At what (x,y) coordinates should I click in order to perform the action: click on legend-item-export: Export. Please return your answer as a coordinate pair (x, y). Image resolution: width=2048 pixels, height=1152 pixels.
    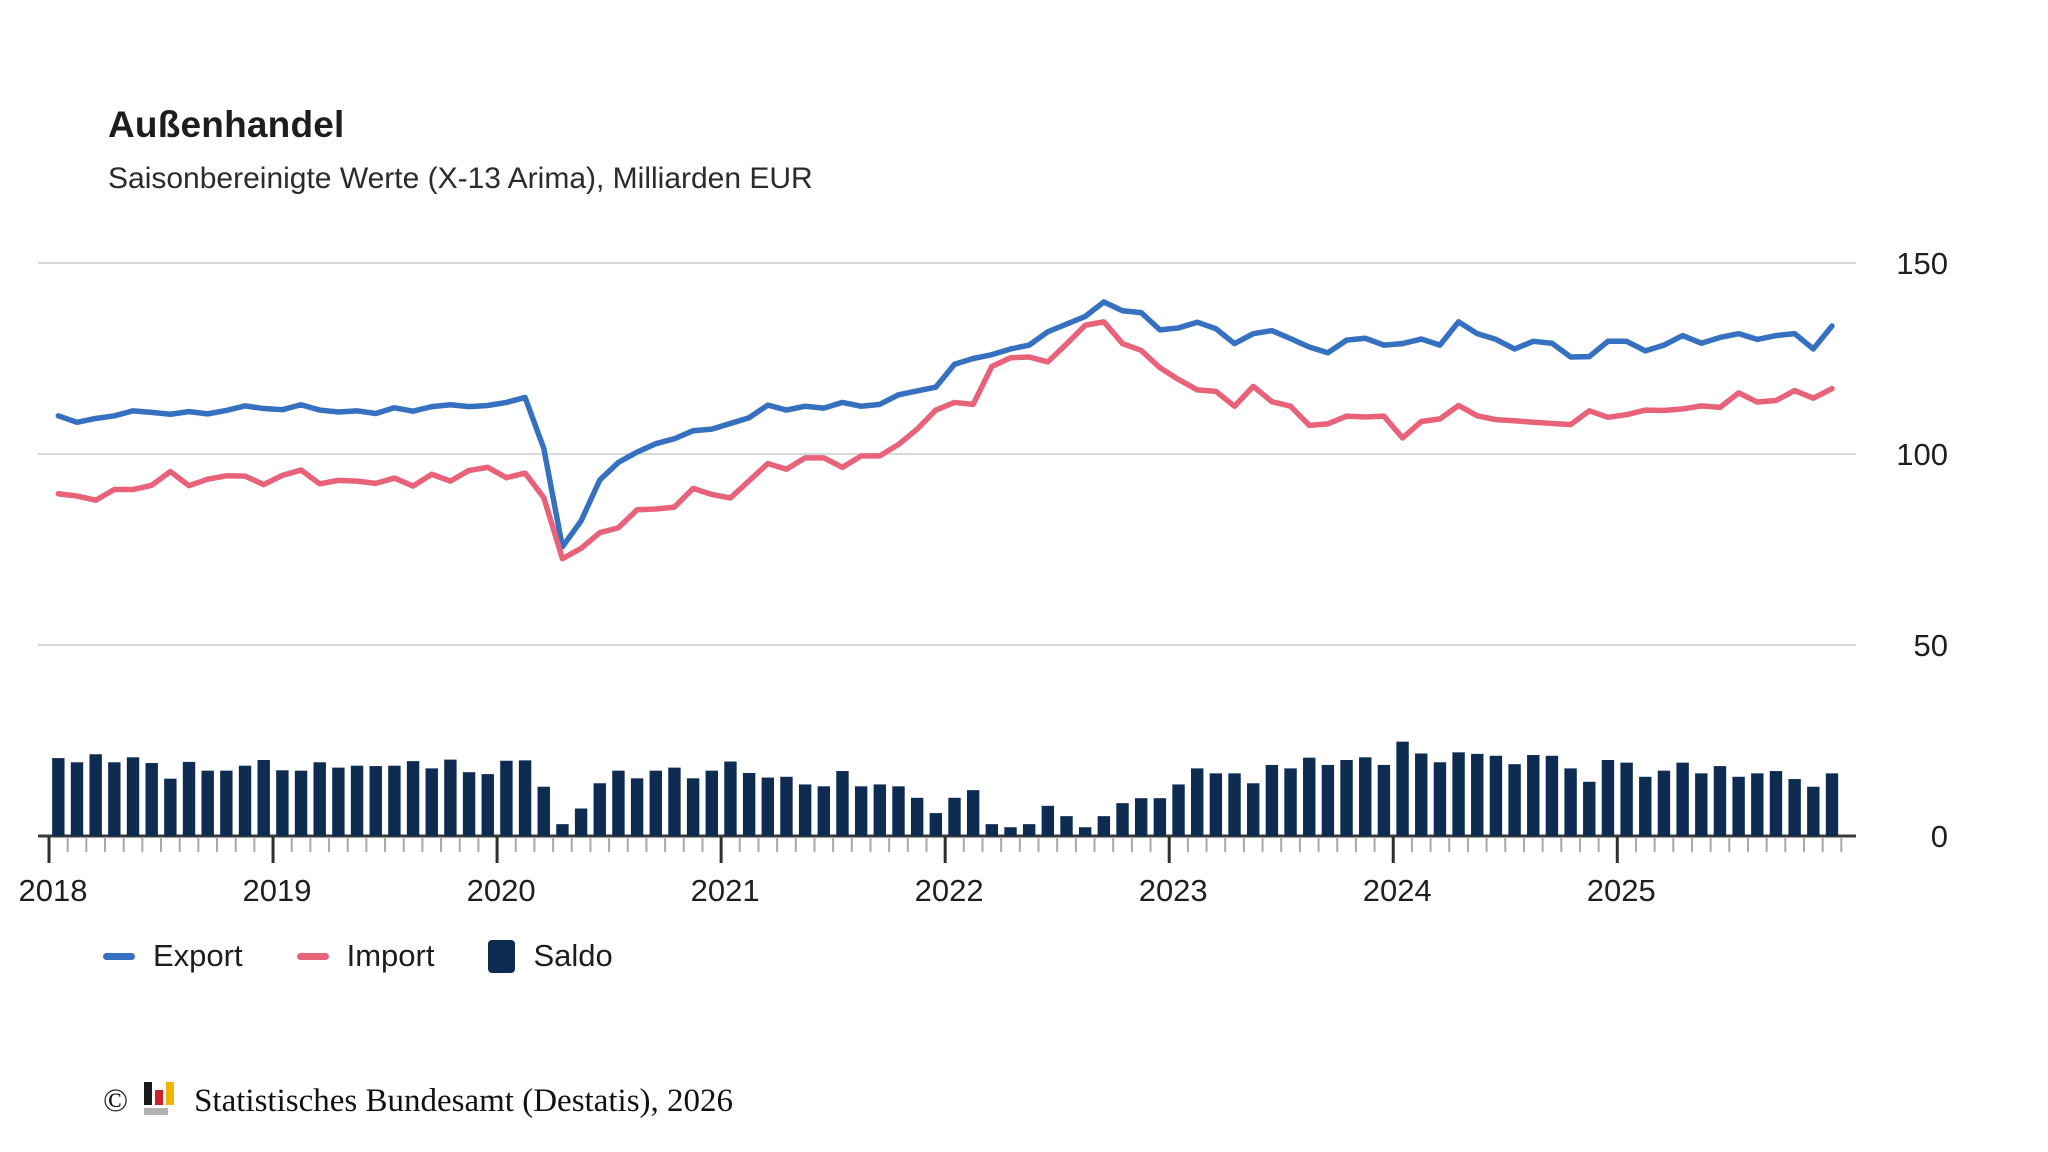
    Looking at the image, I should click on (173, 956).